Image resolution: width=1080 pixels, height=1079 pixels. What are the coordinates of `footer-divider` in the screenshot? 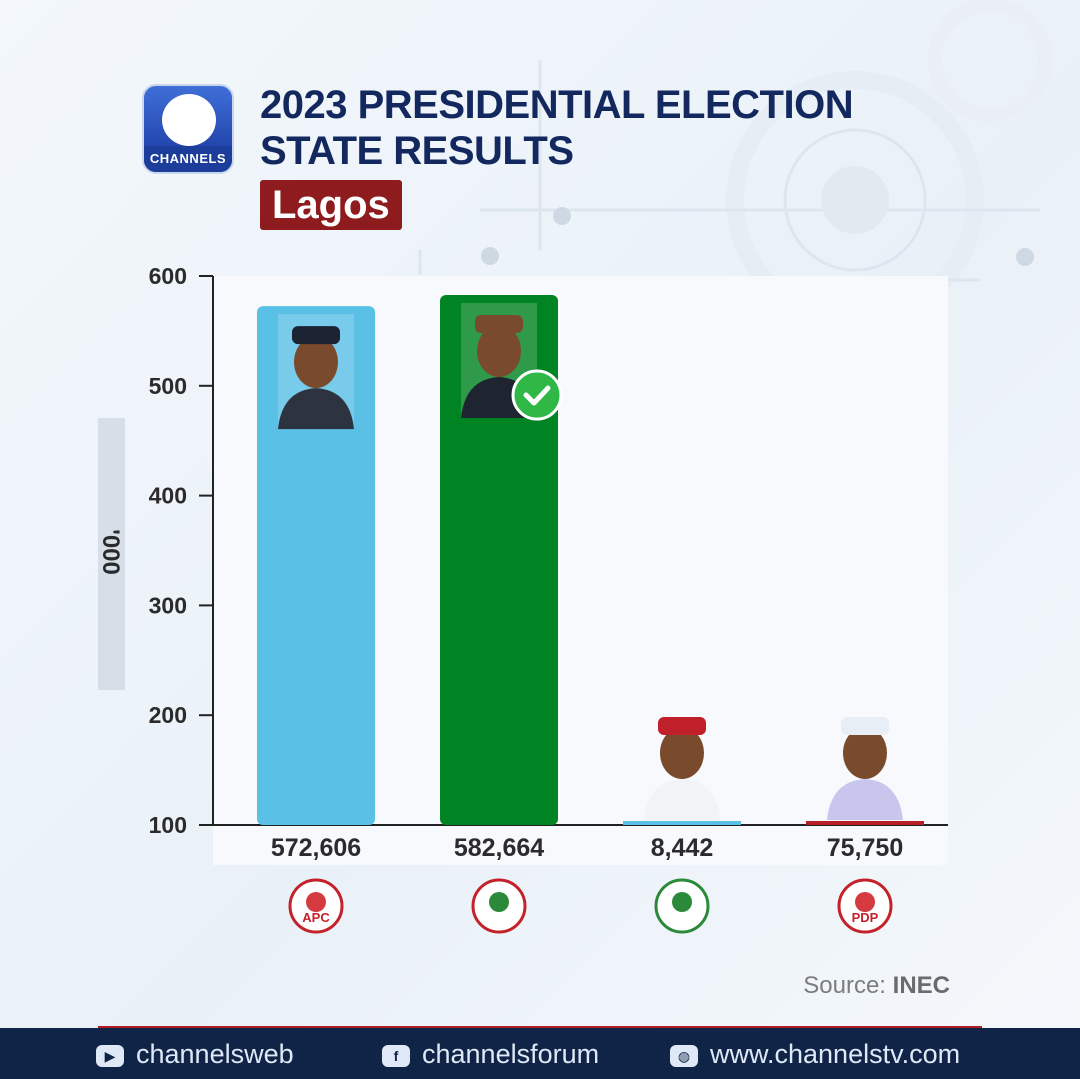 It's located at (540, 1027).